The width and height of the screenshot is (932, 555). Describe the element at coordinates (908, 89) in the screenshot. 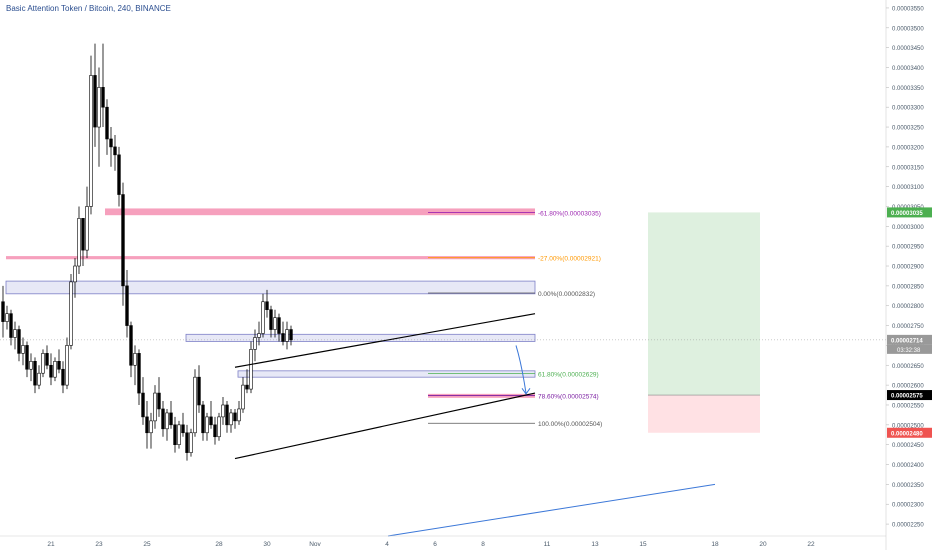

I see `y-tick-label: 0.00003350` at that location.